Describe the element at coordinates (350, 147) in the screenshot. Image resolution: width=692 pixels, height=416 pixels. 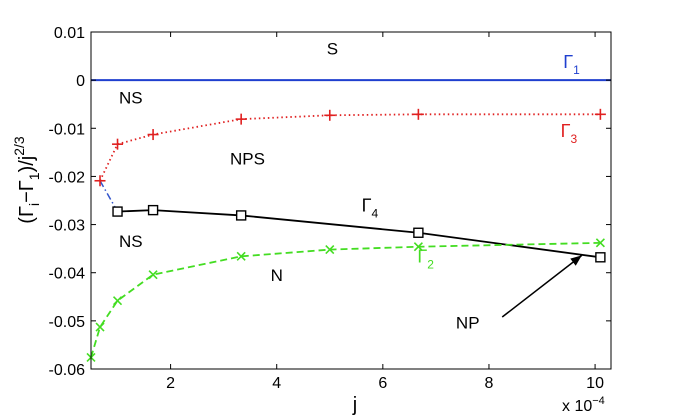
I see `series-line--3` at that location.